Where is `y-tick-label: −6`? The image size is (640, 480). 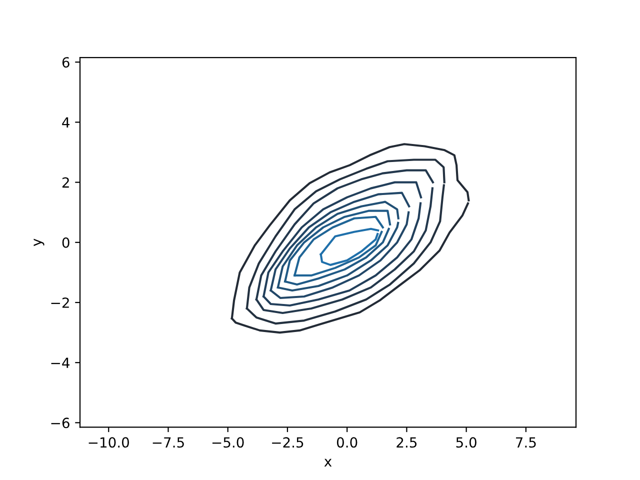
y-tick-label: −6 is located at coordinates (60, 423).